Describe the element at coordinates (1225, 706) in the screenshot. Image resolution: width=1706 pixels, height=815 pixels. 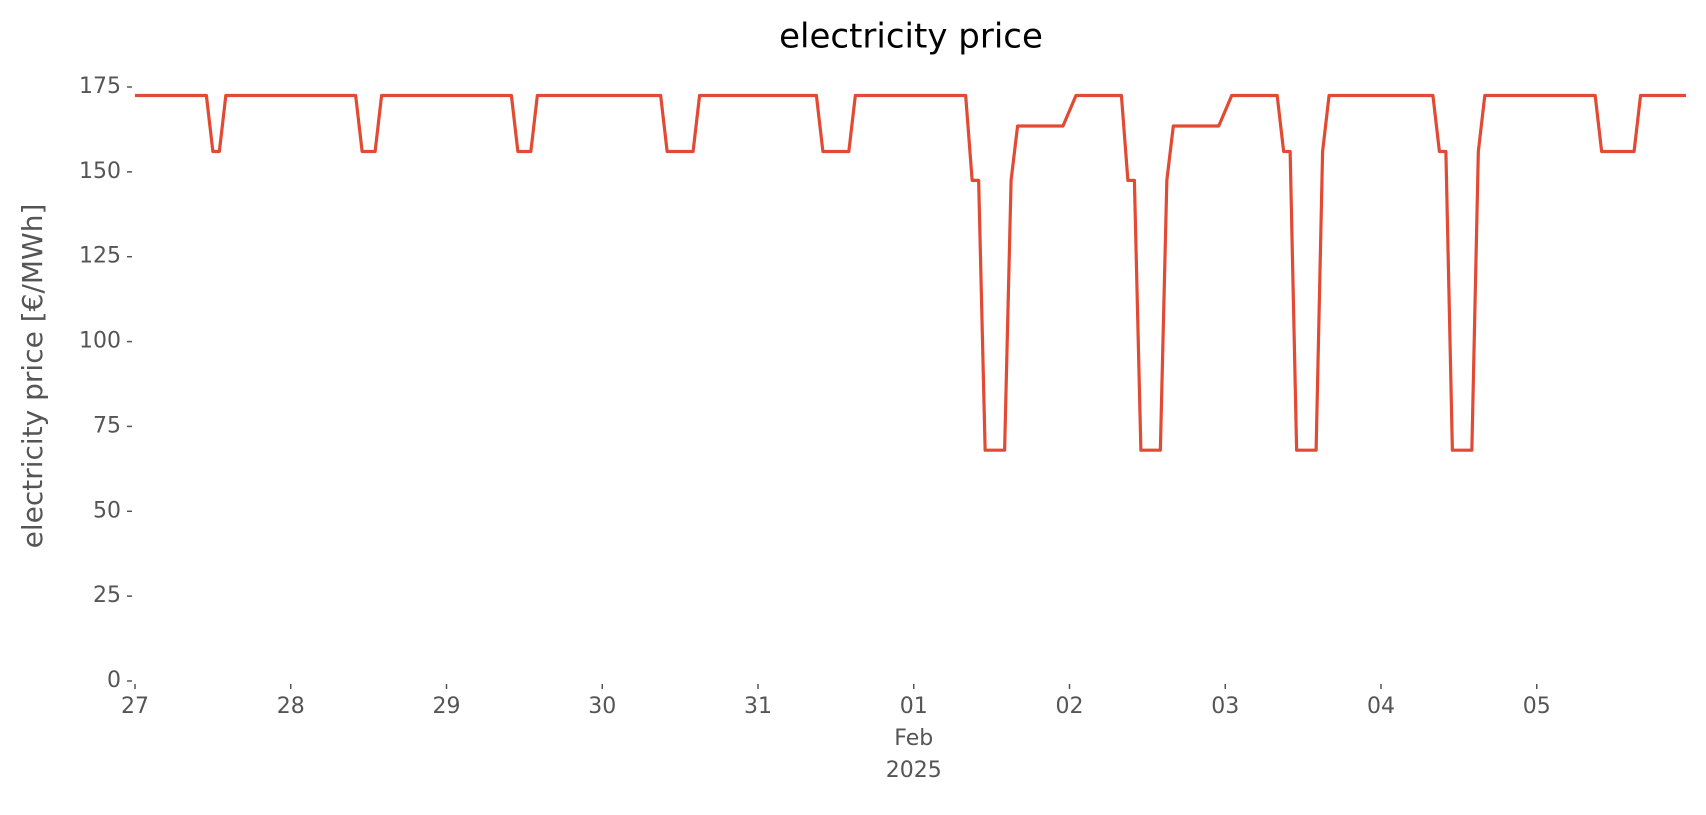
I see `x-tick-label: 03` at that location.